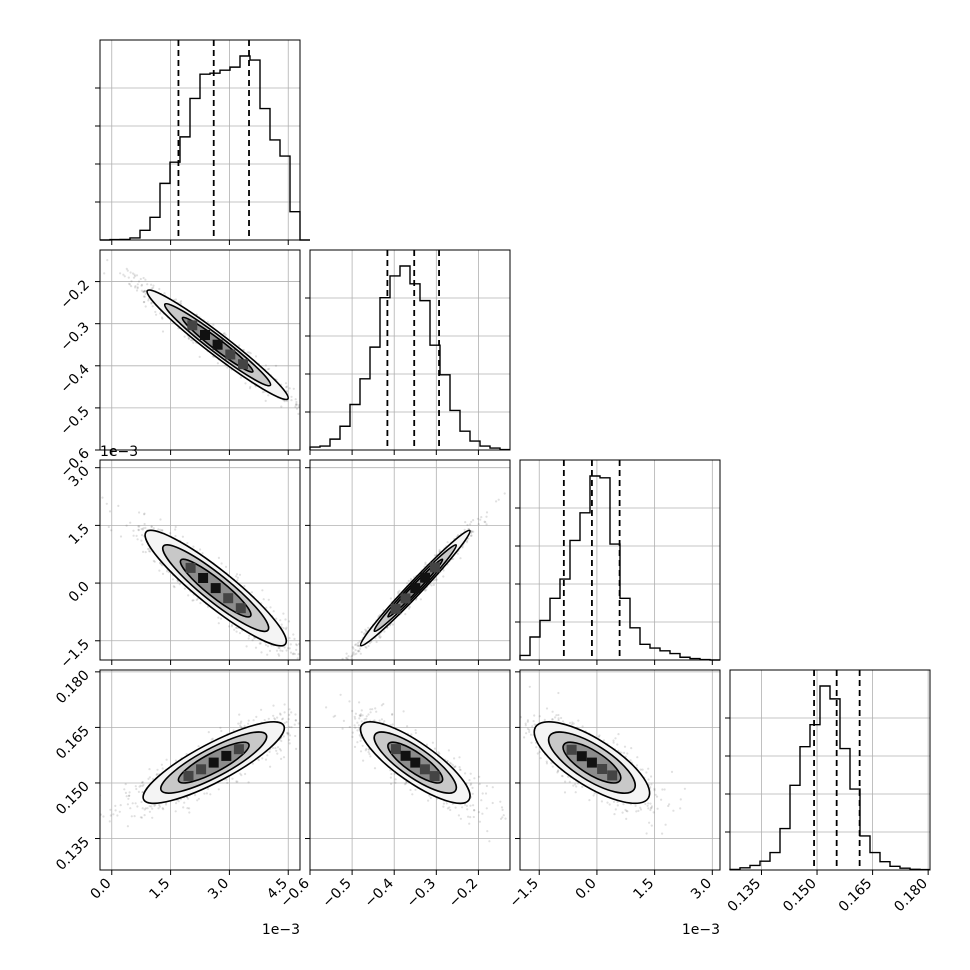  Describe the element at coordinates (73, 743) in the screenshot. I see `y-tick-label: 0.165` at that location.